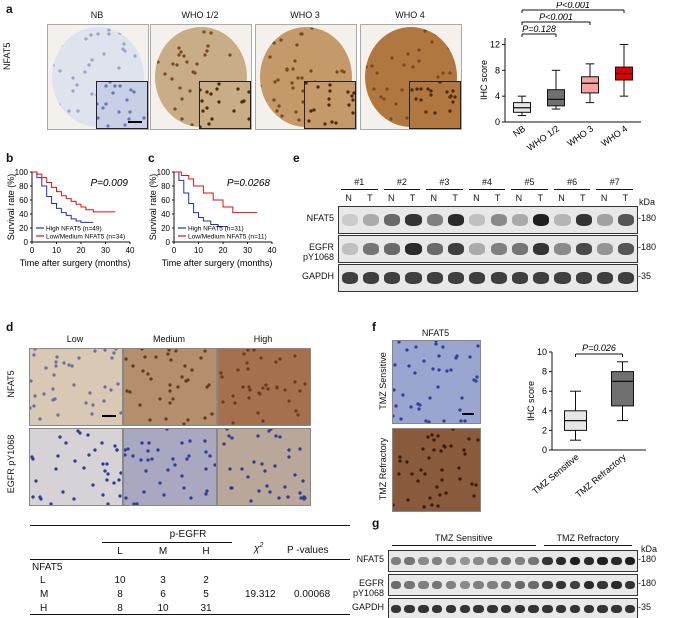 The width and height of the screenshot is (683, 618). Describe the element at coordinates (11, 207) in the screenshot. I see `y-axis-label: Survival rate (%)` at that location.